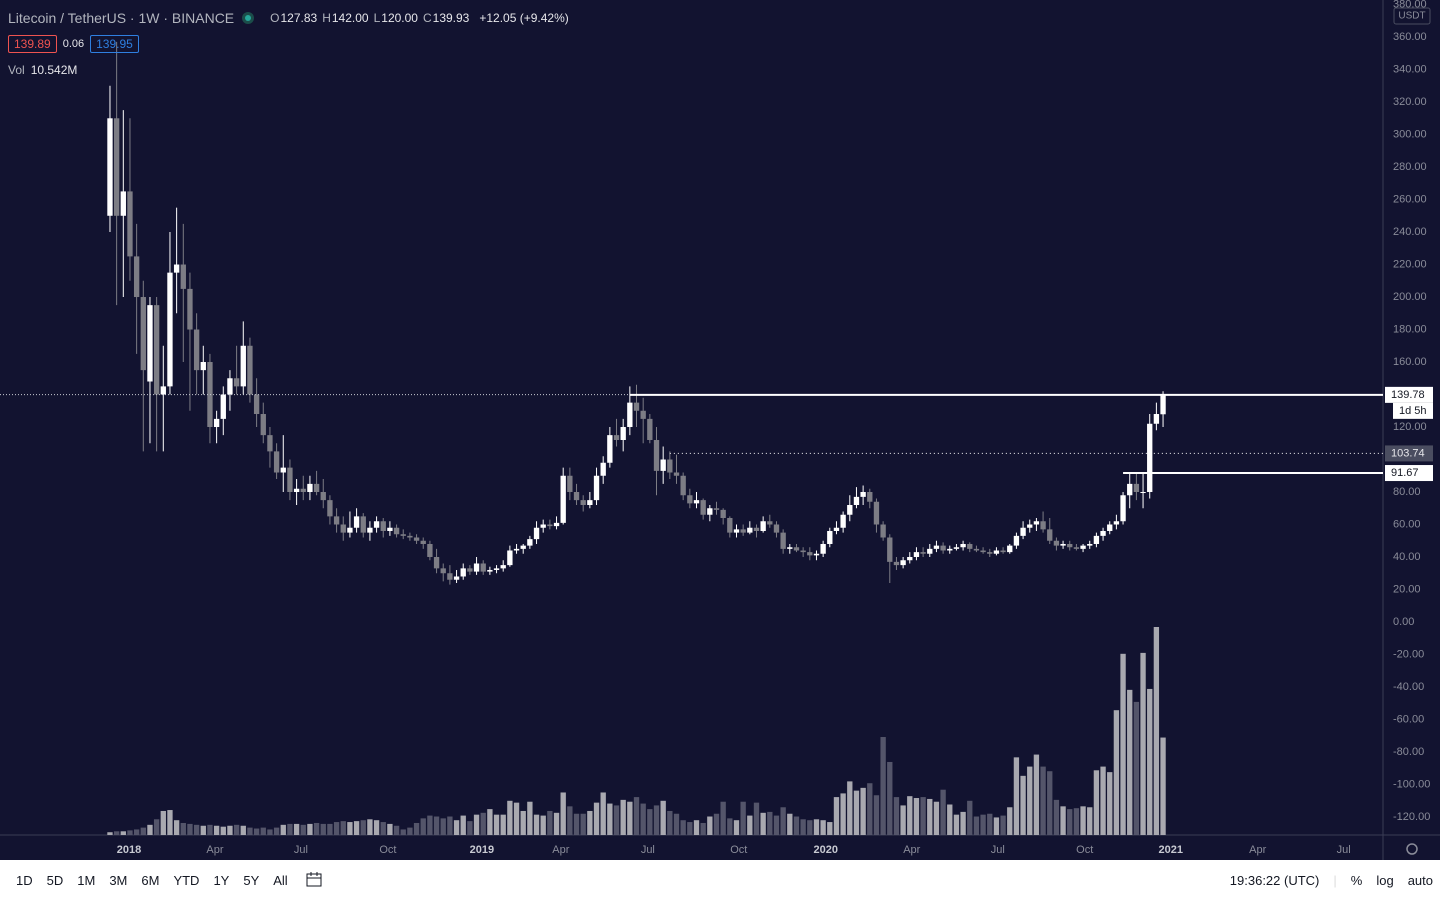 The width and height of the screenshot is (1440, 900). What do you see at coordinates (280, 880) in the screenshot?
I see `range-button: All` at bounding box center [280, 880].